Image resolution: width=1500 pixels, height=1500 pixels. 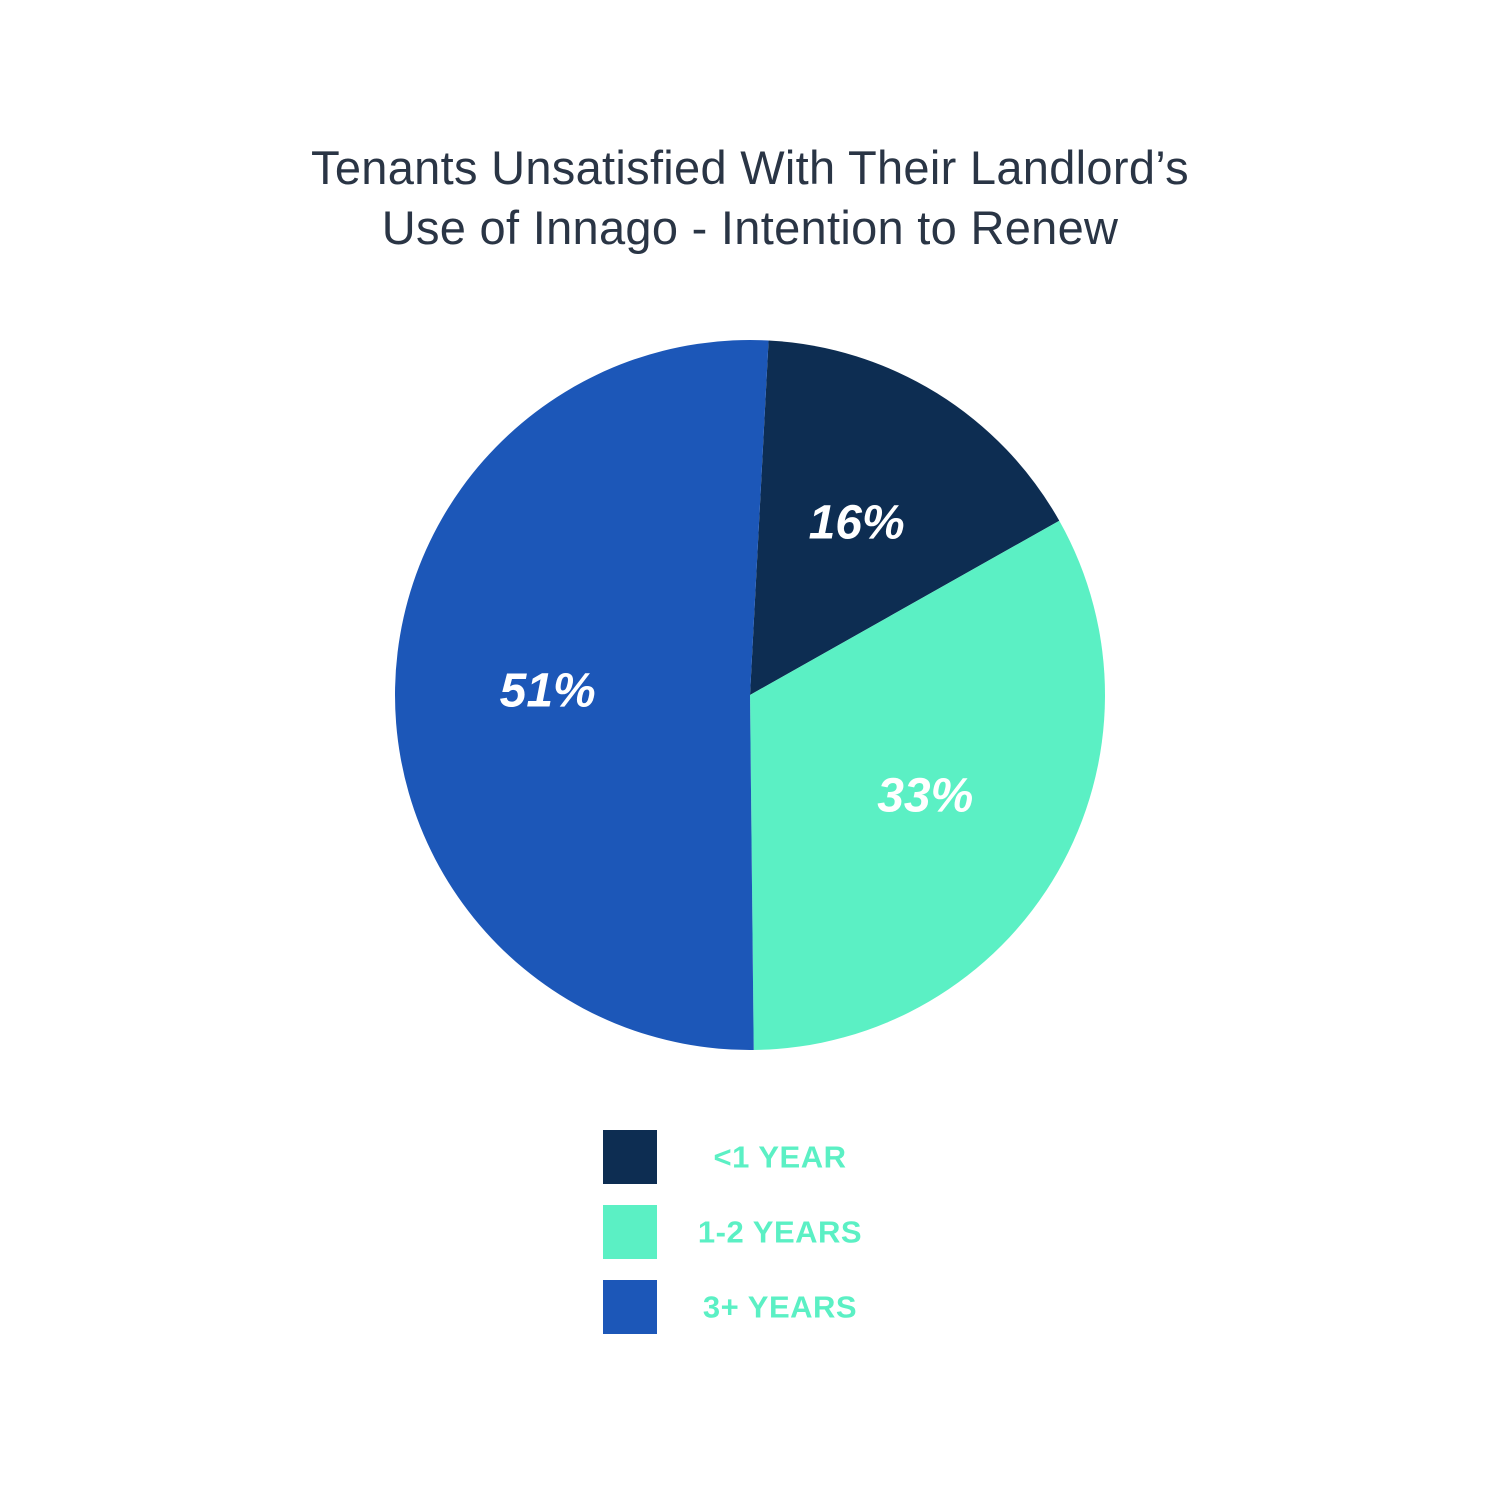 What do you see at coordinates (780, 1307) in the screenshot?
I see `legend-label-3: 3+ YEARS` at bounding box center [780, 1307].